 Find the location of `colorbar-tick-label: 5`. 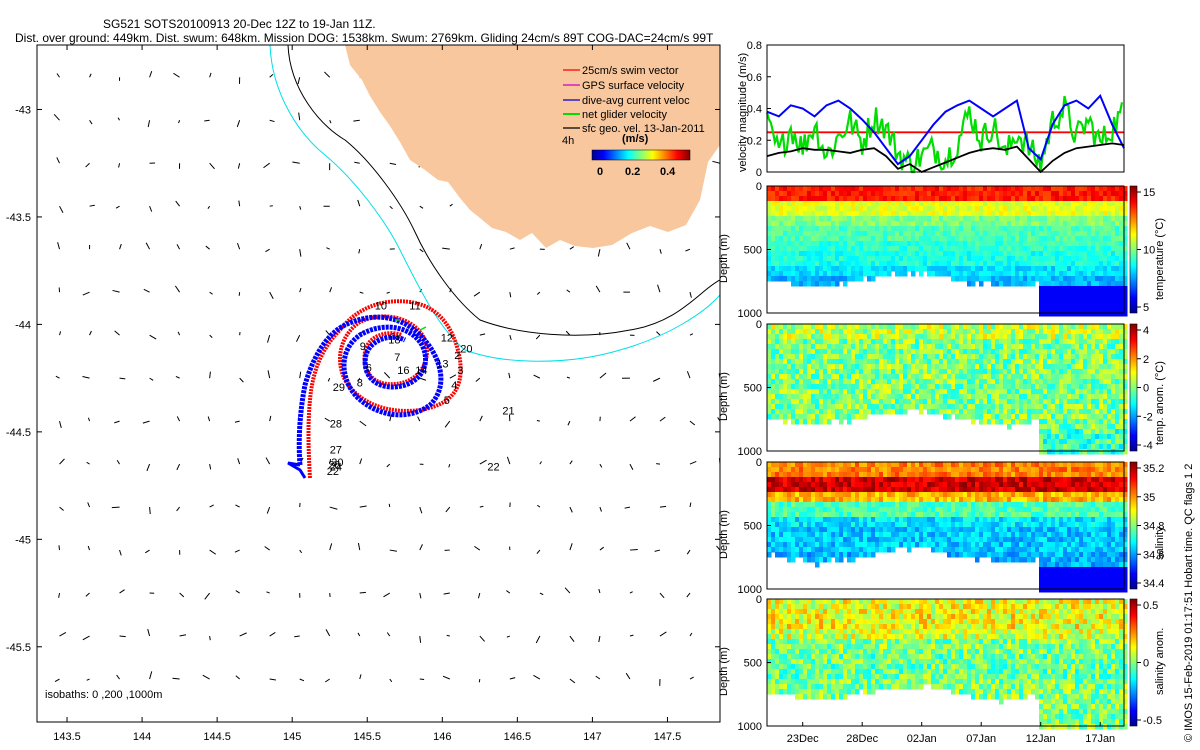

colorbar-tick-label: 5 is located at coordinates (1146, 308).